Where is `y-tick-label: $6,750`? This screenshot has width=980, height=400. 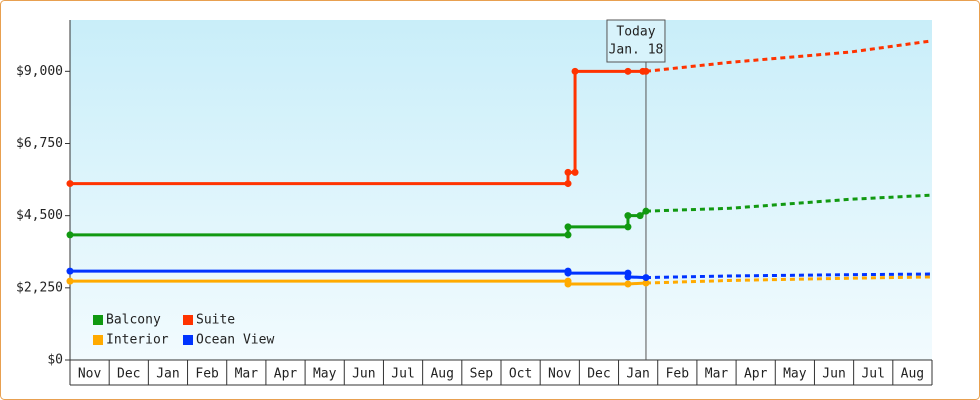
y-tick-label: $6,750 is located at coordinates (39, 143).